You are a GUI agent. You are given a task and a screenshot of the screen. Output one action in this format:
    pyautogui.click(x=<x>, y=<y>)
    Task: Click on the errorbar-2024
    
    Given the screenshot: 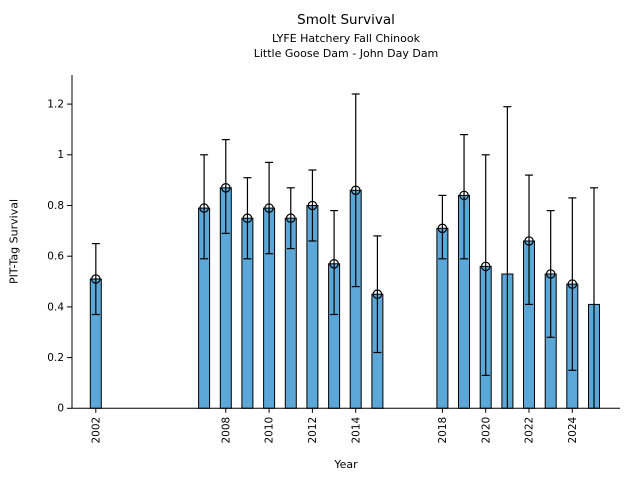 What is the action you would take?
    pyautogui.click(x=572, y=284)
    